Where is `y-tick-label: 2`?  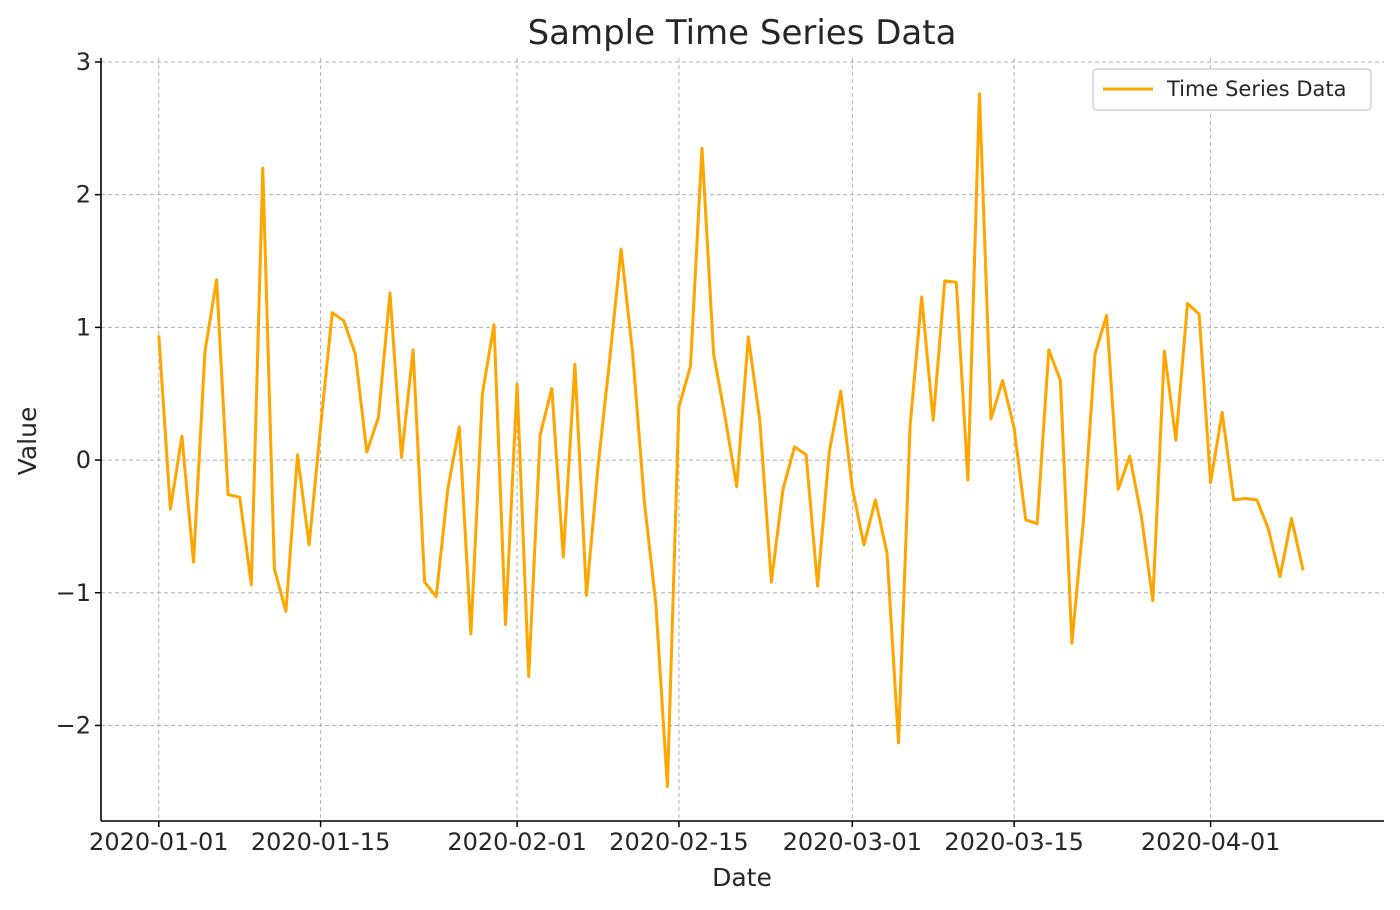
y-tick-label: 2 is located at coordinates (83, 195).